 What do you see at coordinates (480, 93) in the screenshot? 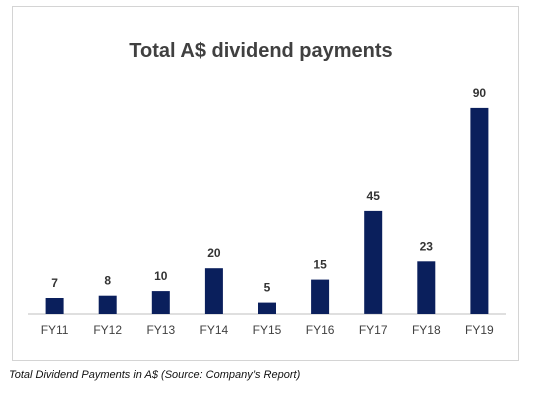
I see `value-label-fy19: 90` at bounding box center [480, 93].